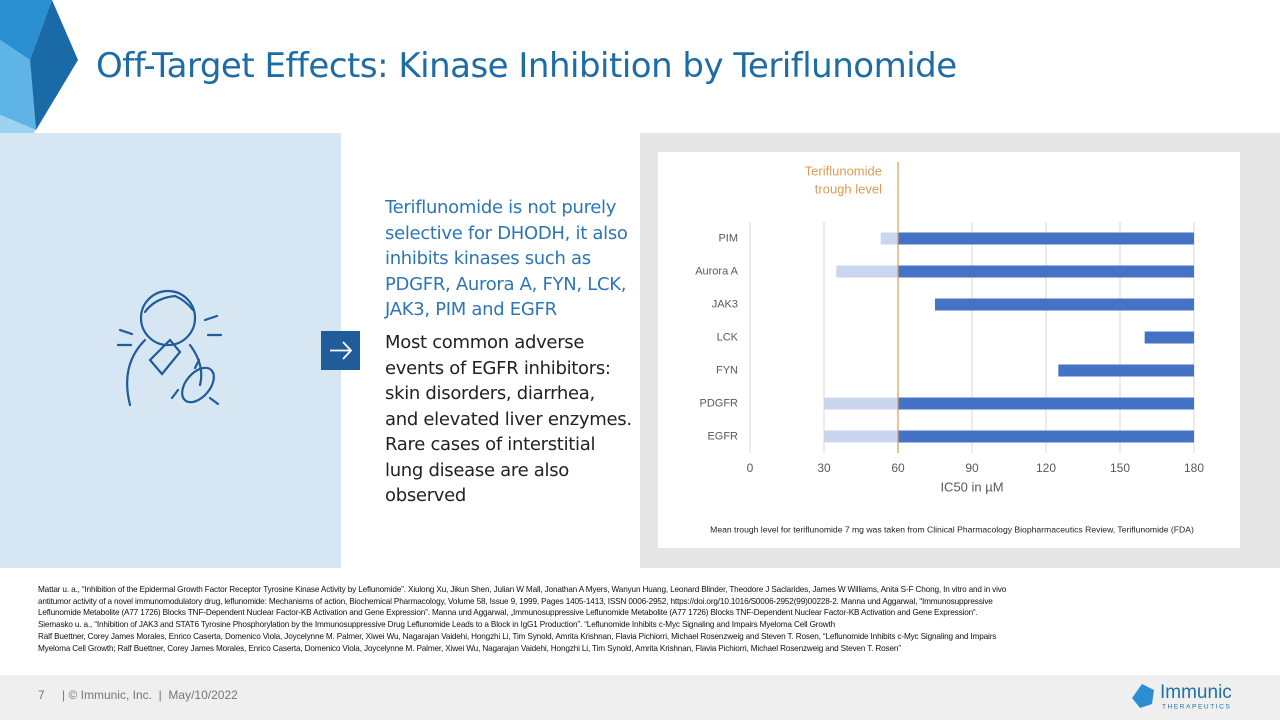 This screenshot has width=1280, height=720. Describe the element at coordinates (898, 468) in the screenshot. I see `x-tick-label: 60` at that location.